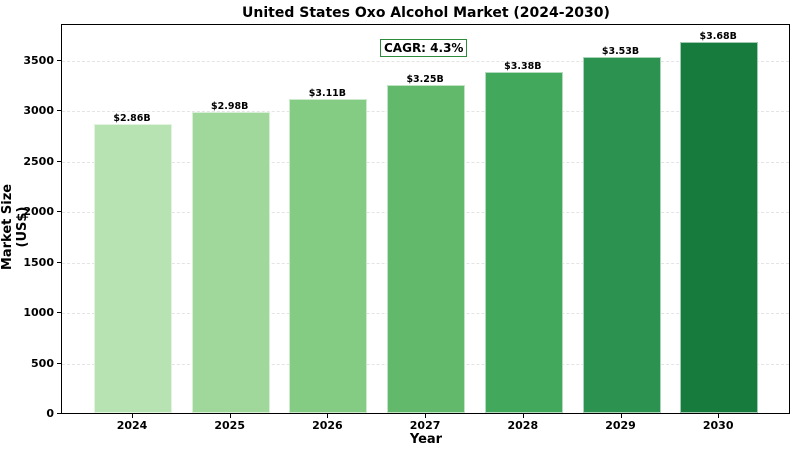  I want to click on x-tick-label: 2030, so click(718, 425).